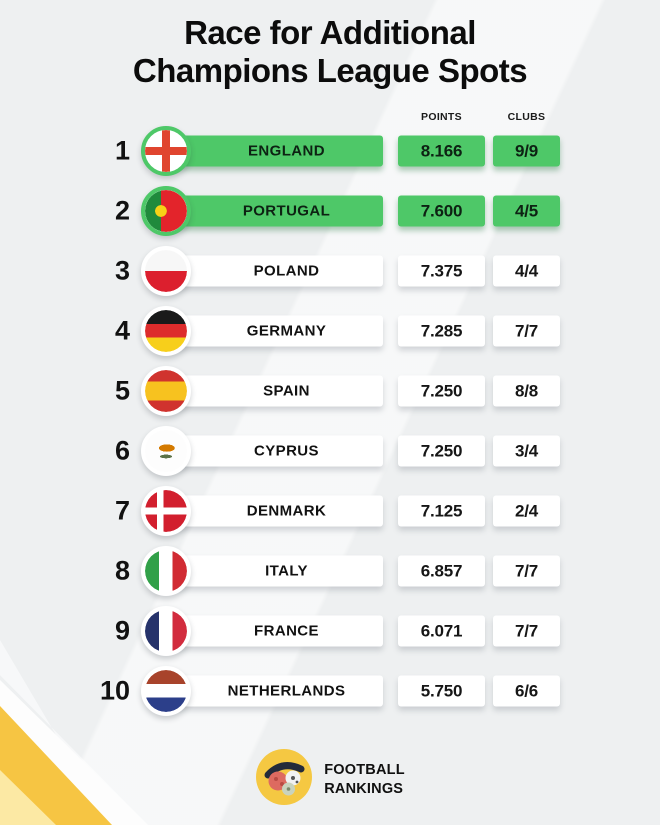  I want to click on rank-number: 9, so click(122, 630).